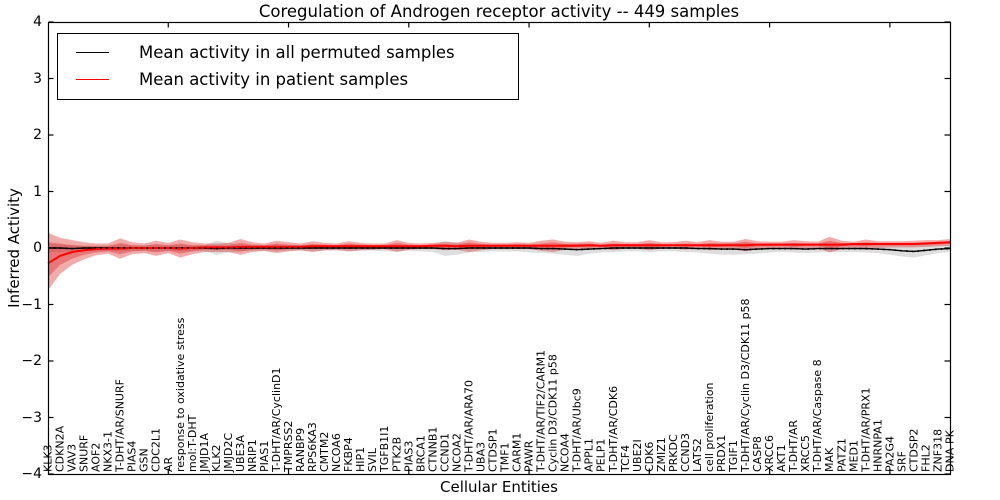  Describe the element at coordinates (481, 456) in the screenshot. I see `x-category-label: UBA3` at that location.